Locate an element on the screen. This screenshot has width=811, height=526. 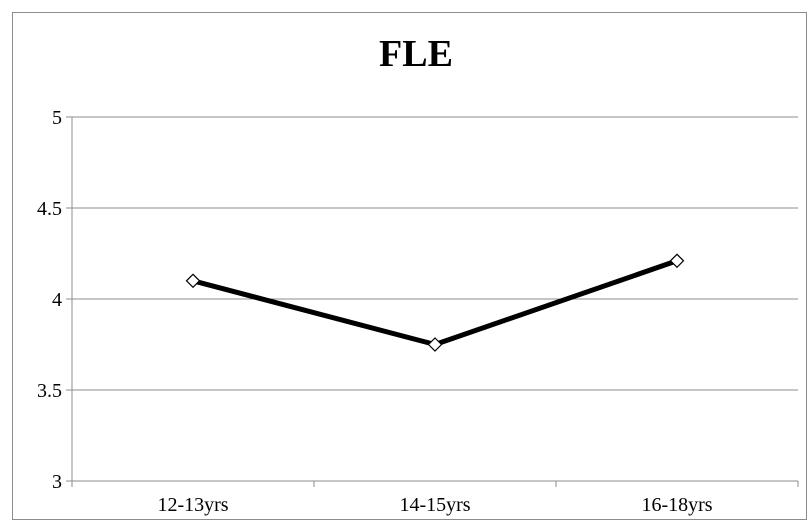
series-line is located at coordinates (435, 302).